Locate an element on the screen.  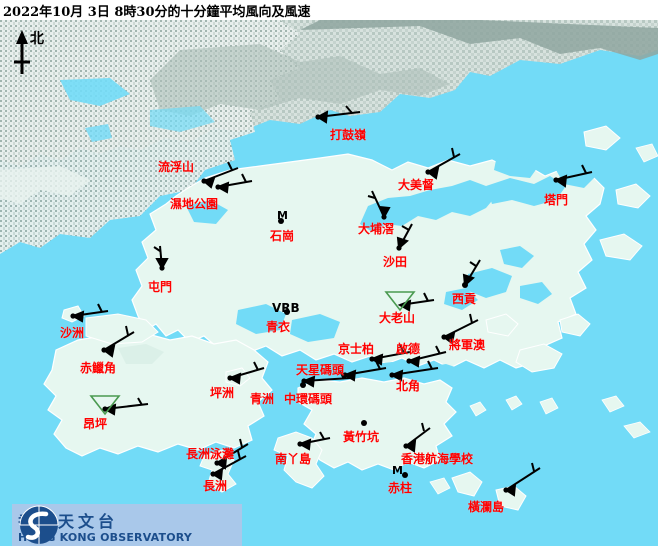
wind-barb-ngongPing is located at coordinates (125, 406).